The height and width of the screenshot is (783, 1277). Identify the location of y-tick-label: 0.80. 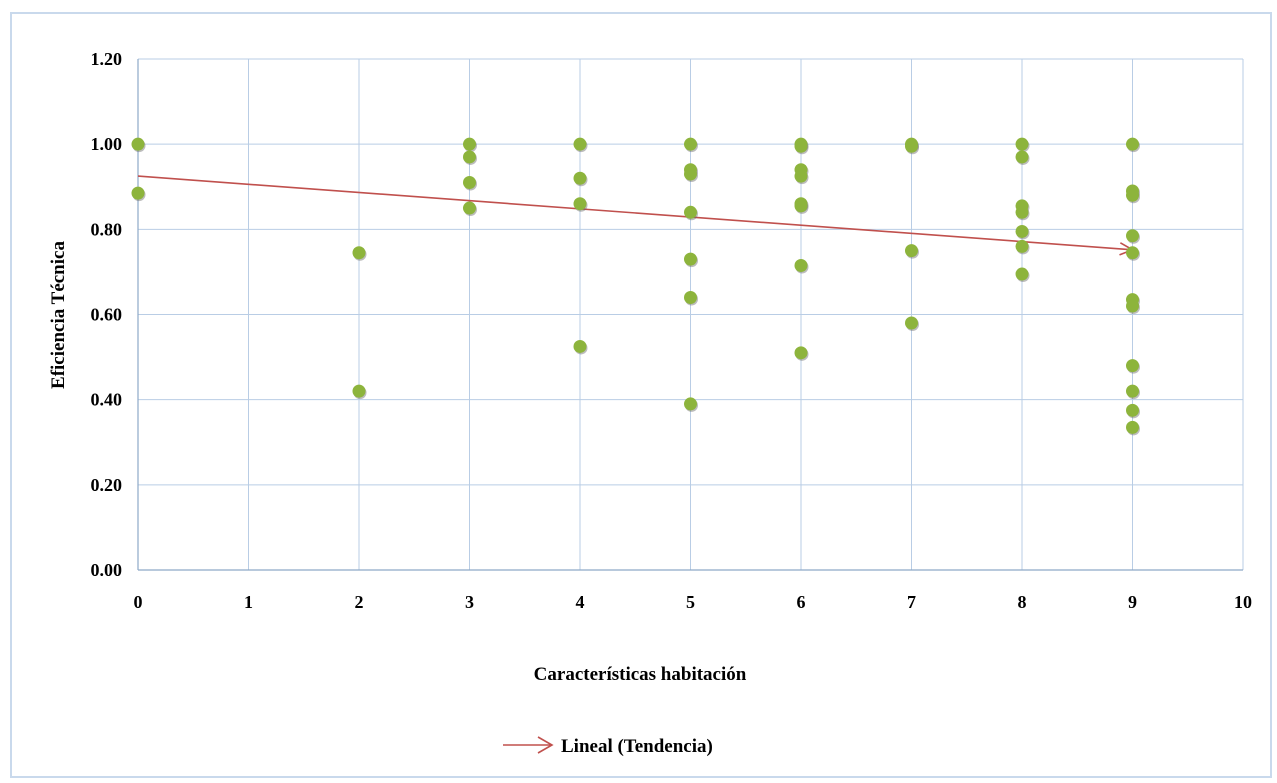
(107, 229).